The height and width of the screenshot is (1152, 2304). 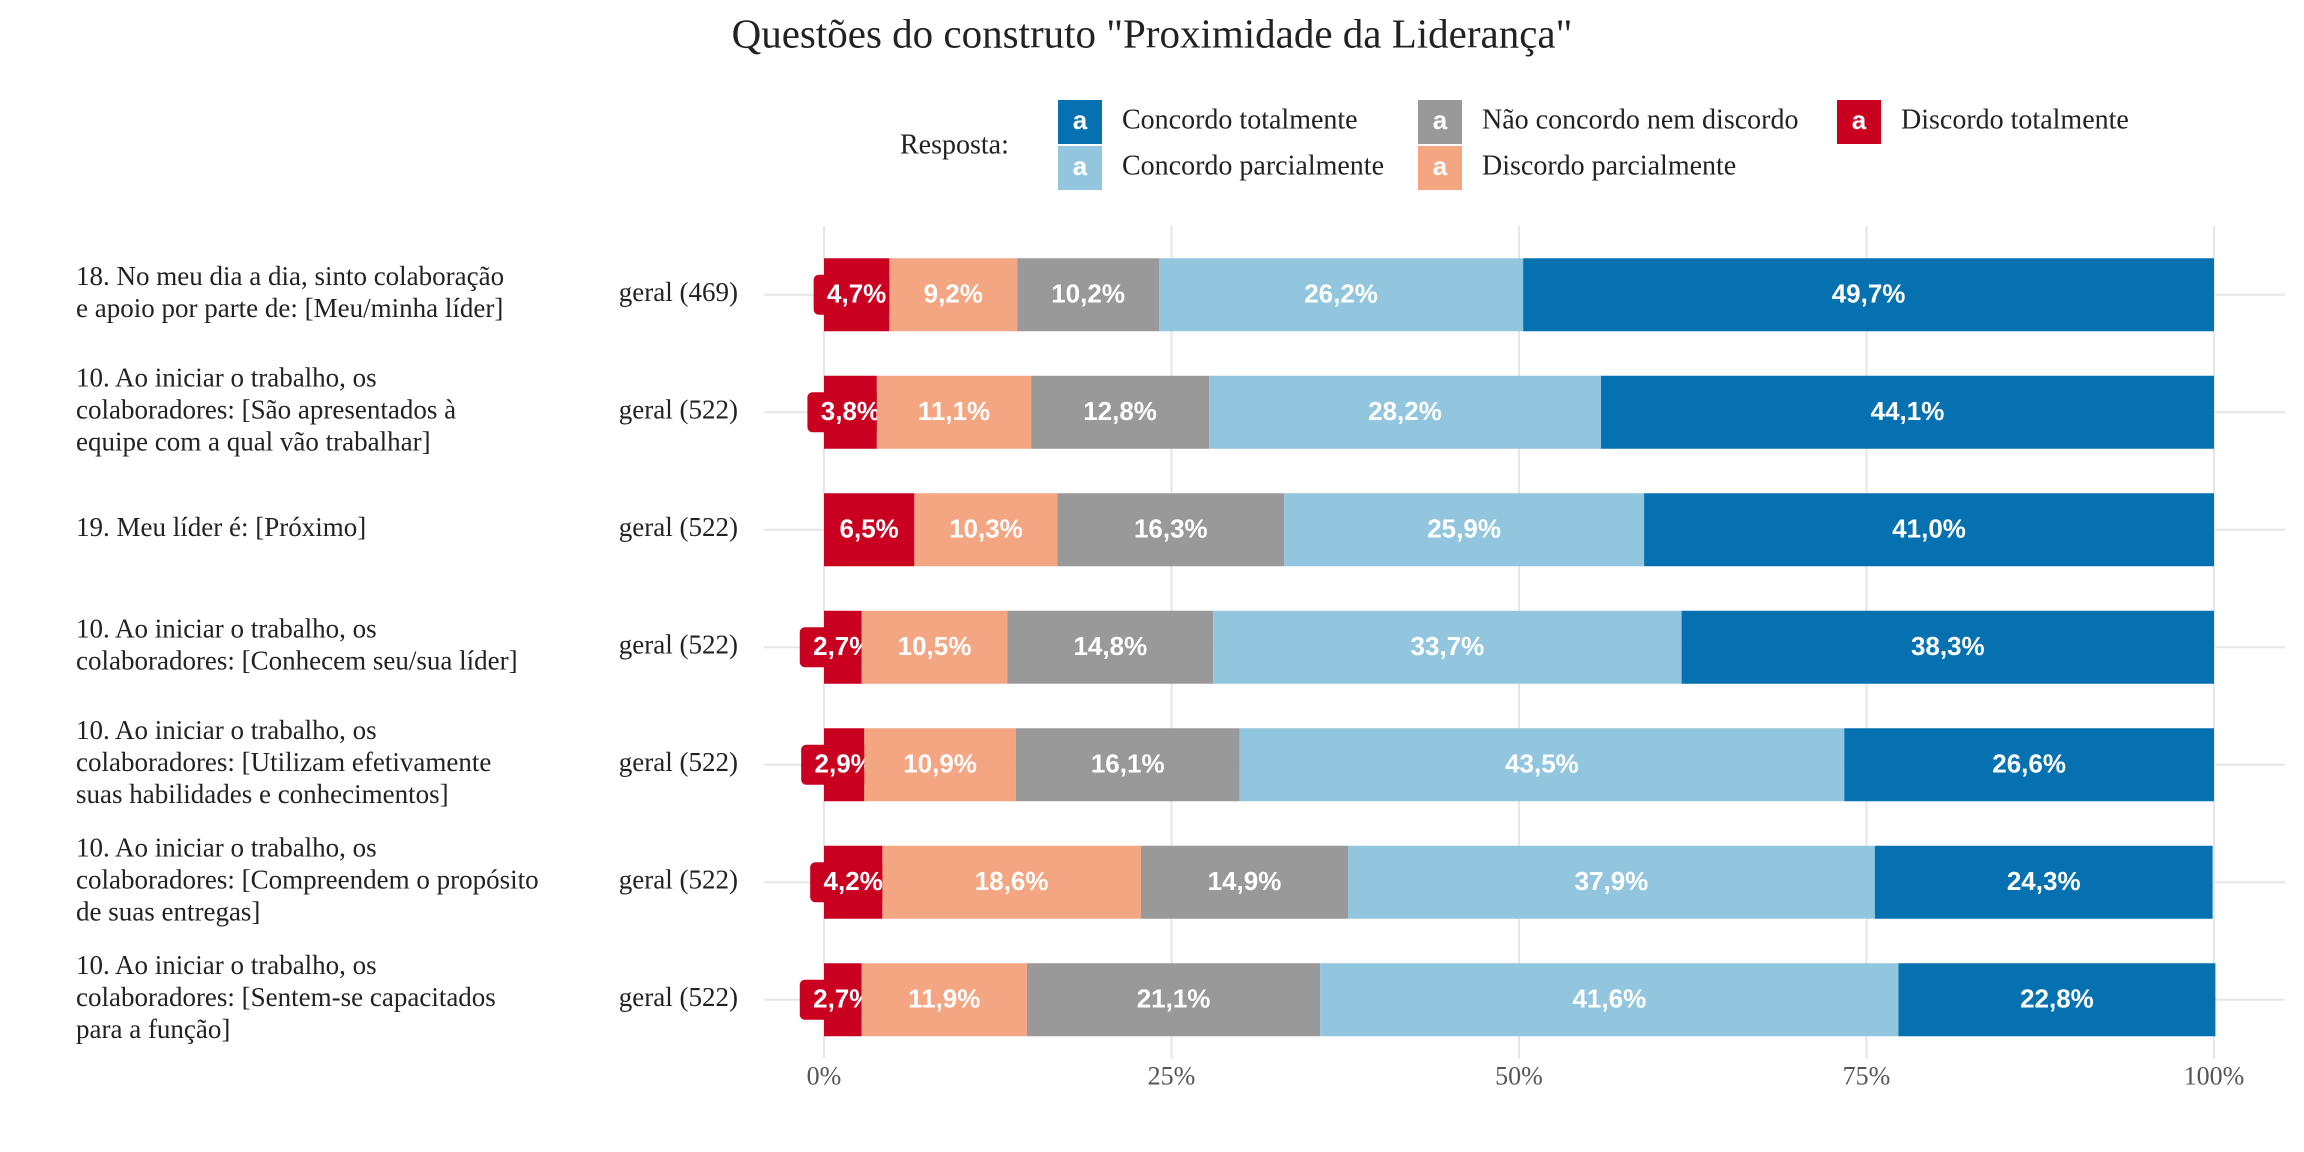 I want to click on value-label: 26,2%, so click(x=1341, y=294).